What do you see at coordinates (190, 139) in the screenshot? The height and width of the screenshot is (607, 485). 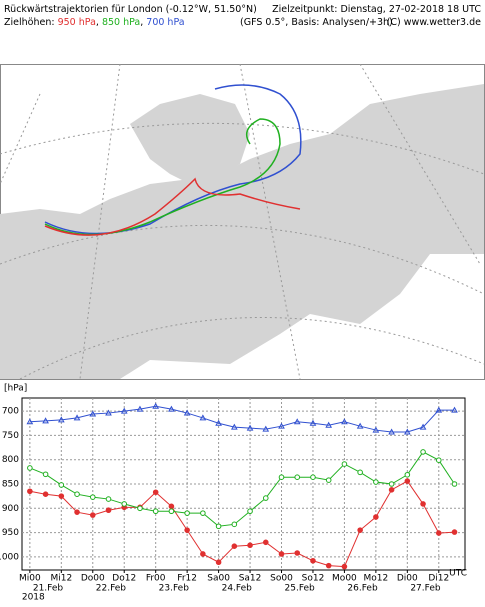 I see `land` at bounding box center [190, 139].